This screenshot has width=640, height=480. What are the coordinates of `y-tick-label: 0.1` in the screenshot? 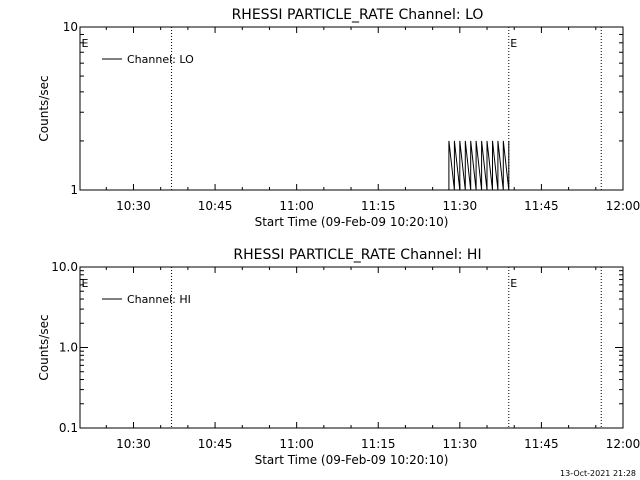 It's located at (68, 428).